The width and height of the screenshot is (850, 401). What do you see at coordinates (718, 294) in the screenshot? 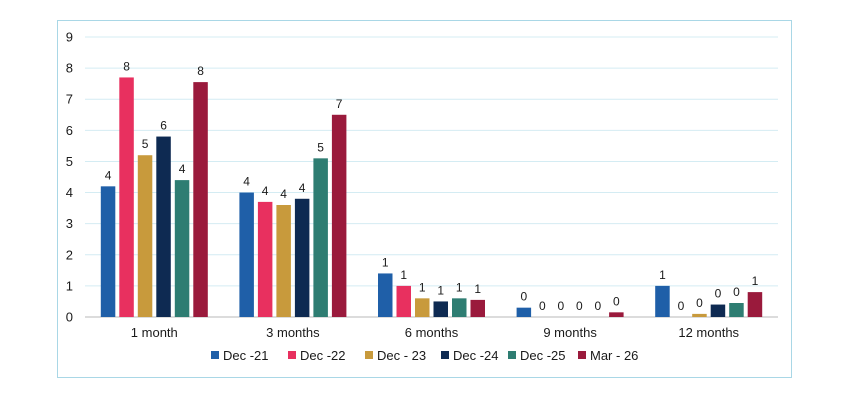
I see `data-label-5-4: 0` at bounding box center [718, 294].